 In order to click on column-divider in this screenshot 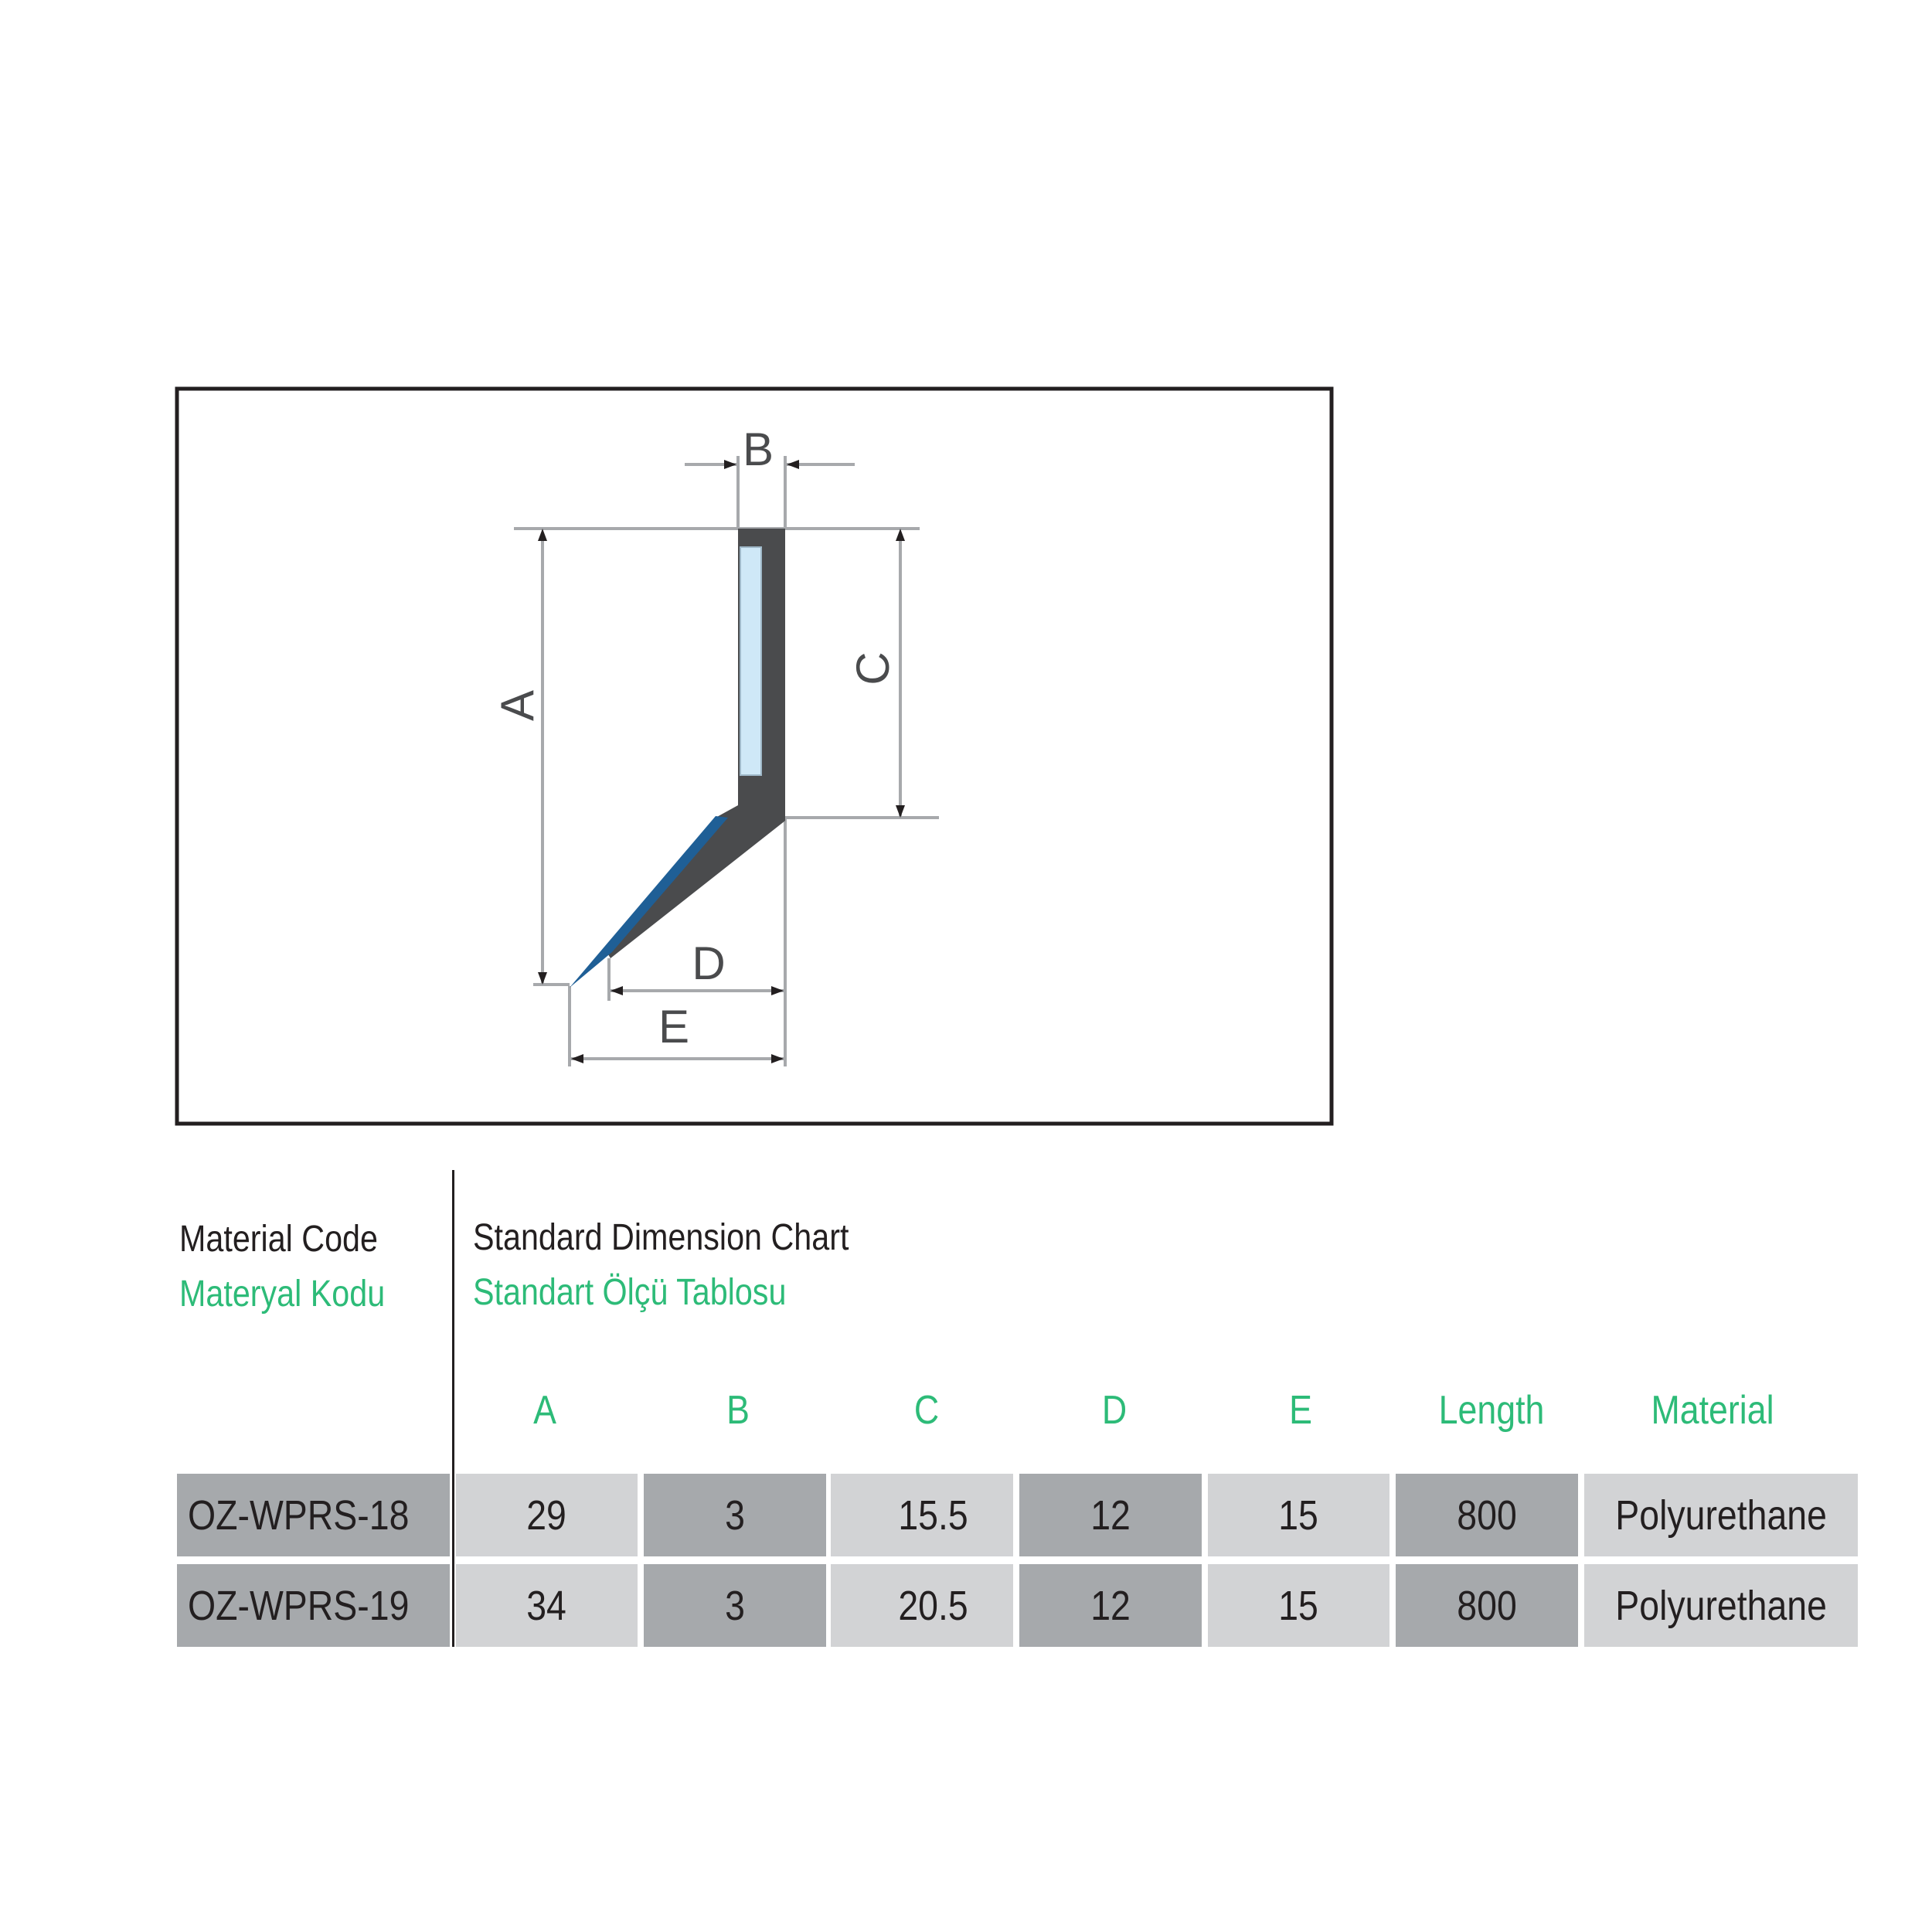, I will do `click(453, 1409)`.